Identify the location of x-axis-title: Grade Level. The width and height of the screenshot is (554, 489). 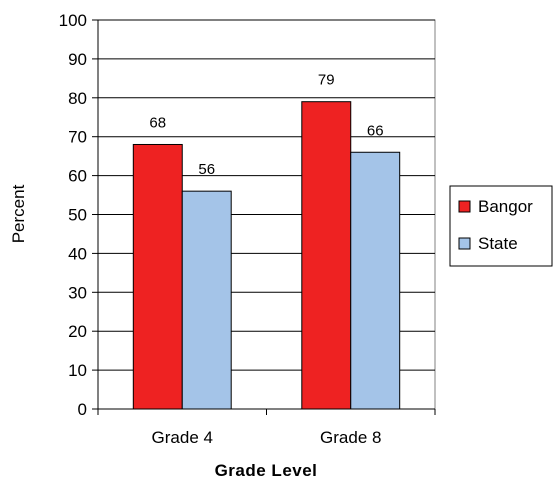
(266, 470).